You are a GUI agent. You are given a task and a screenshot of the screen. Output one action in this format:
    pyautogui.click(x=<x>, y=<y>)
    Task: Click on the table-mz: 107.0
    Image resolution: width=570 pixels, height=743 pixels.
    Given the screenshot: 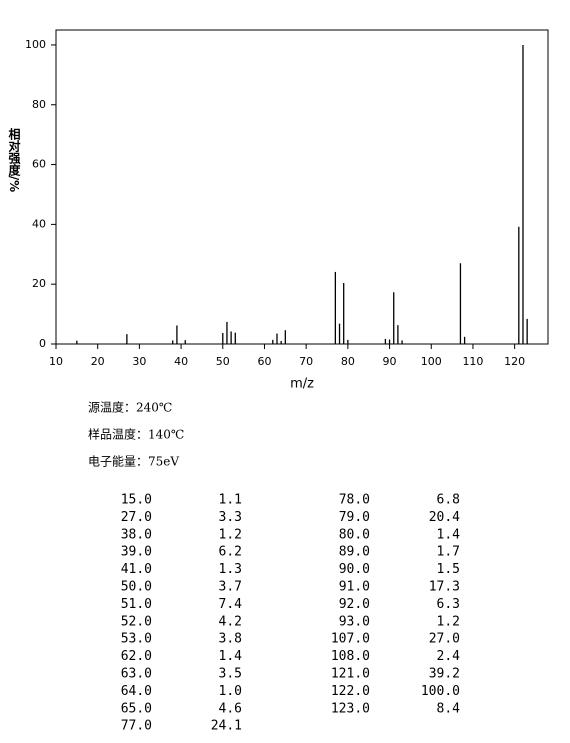 What is the action you would take?
    pyautogui.click(x=350, y=639)
    